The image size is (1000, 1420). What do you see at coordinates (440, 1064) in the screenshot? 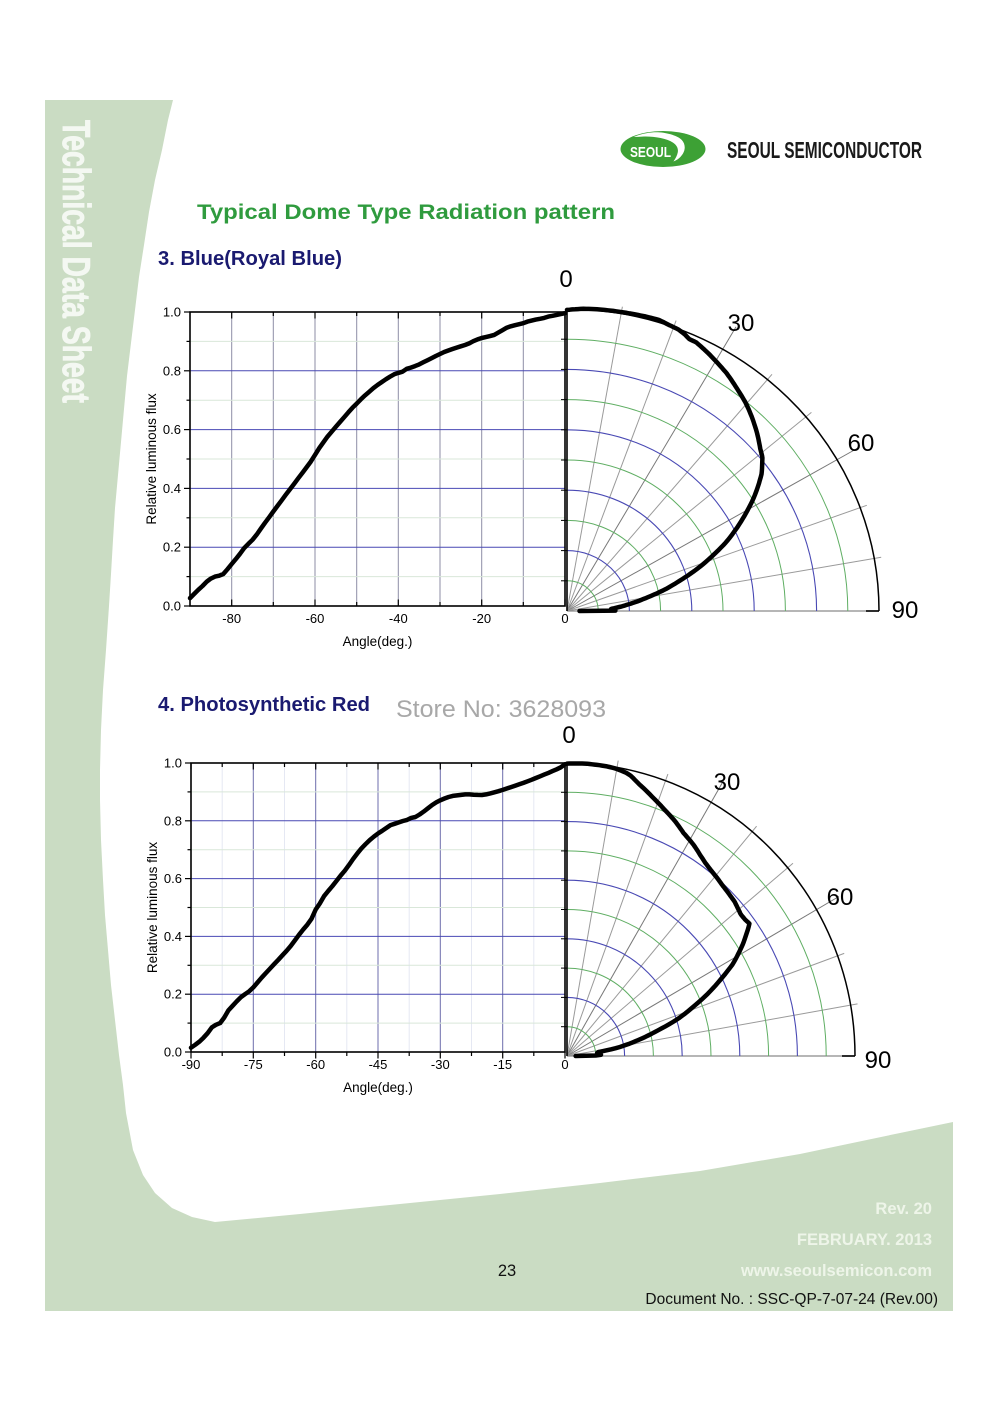
I see `svg-text: -30` at bounding box center [440, 1064].